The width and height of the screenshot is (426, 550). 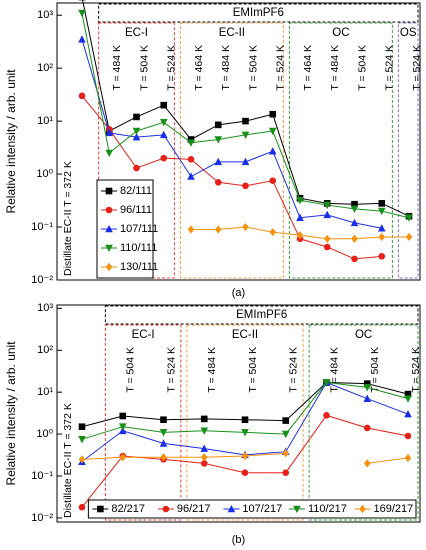 What do you see at coordinates (42, 518) in the screenshot?
I see `y-tick-label: 10⁻²` at bounding box center [42, 518].